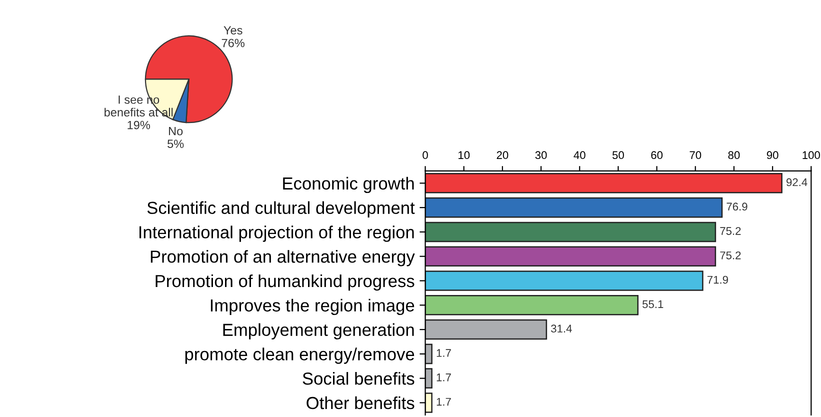 The height and width of the screenshot is (417, 821). Describe the element at coordinates (360, 403) in the screenshot. I see `y-tick-label: Other benefits` at that location.